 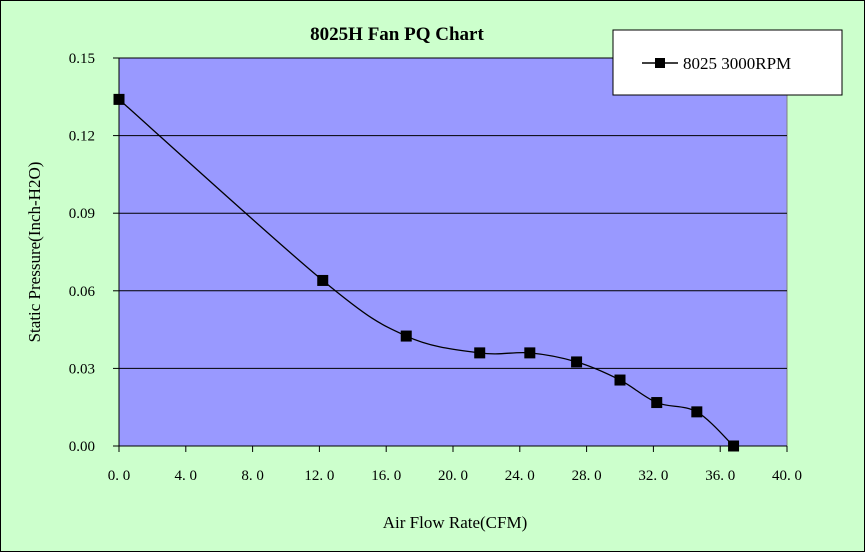 I want to click on x-tick-label: 8. 0, so click(x=252, y=476).